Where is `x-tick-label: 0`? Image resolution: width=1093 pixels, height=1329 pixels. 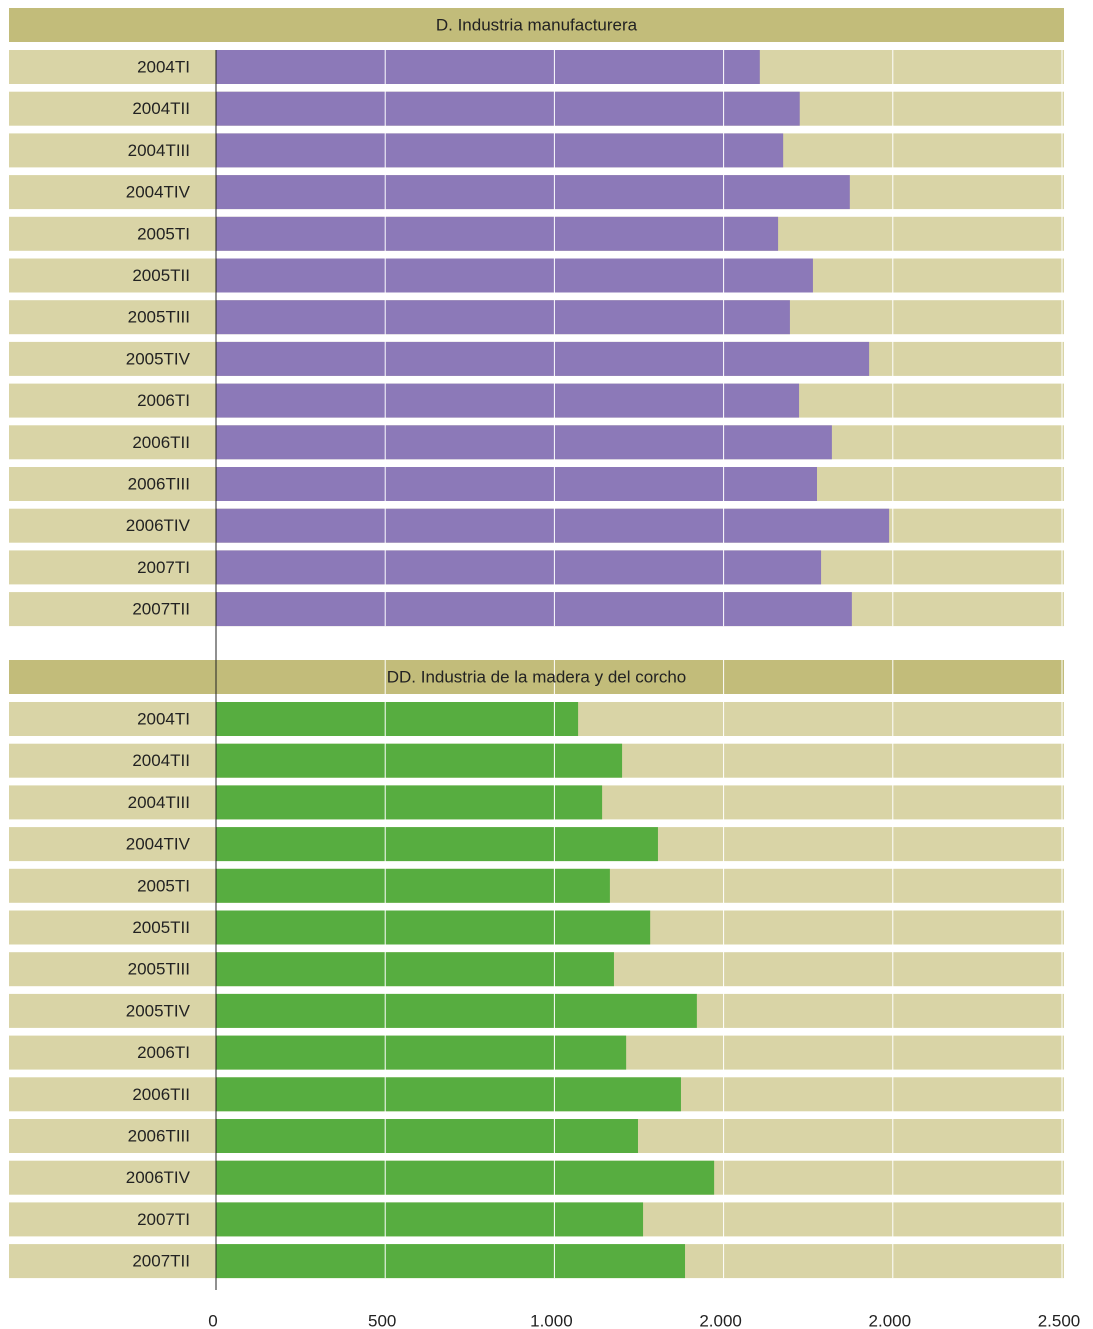
x-tick-label: 0 is located at coordinates (212, 1320).